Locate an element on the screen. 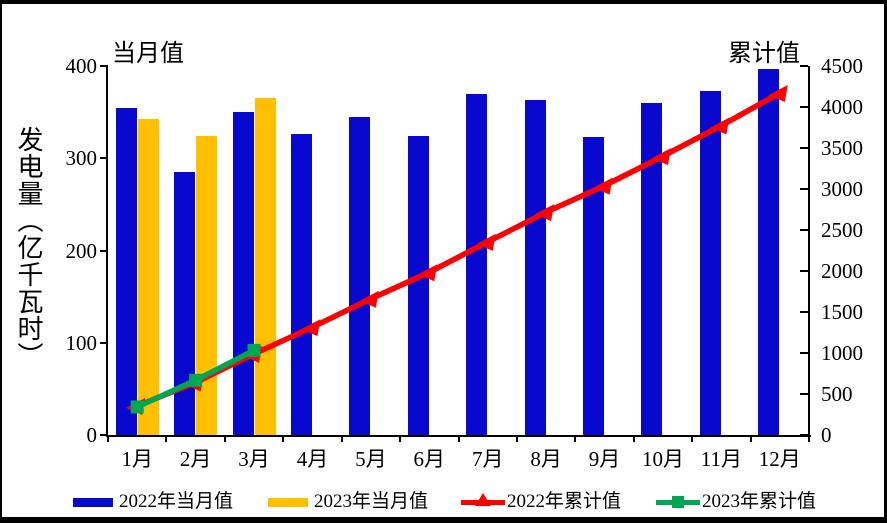  x-axis-tick-label: 9月 is located at coordinates (604, 459).